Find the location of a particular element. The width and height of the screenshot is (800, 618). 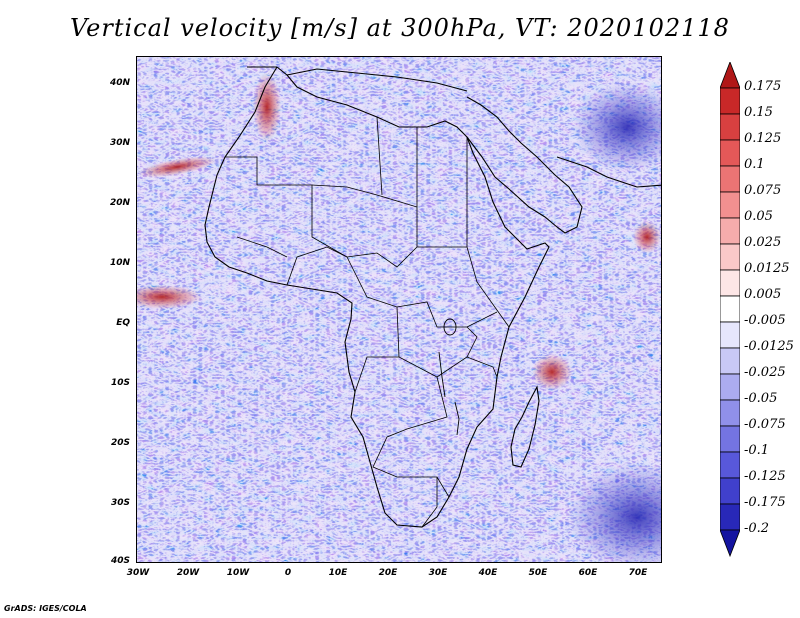

colorbar-label: -0.2 is located at coordinates (757, 528).